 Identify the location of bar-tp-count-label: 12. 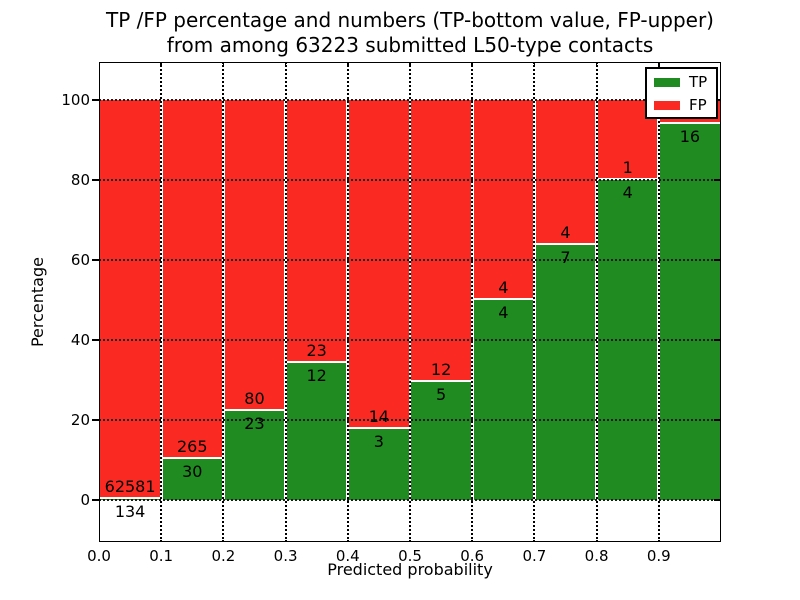
(316, 375).